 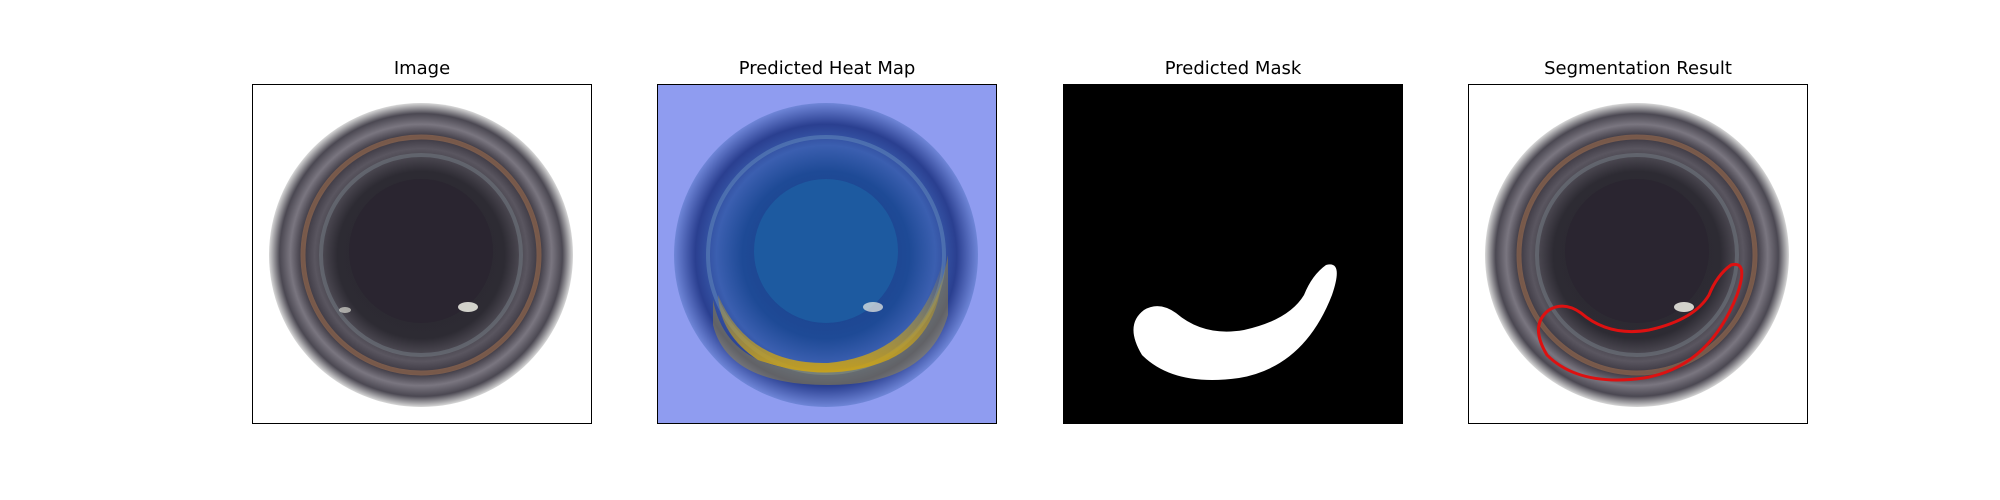 What do you see at coordinates (1233, 68) in the screenshot?
I see `panel-title: Predicted Mask` at bounding box center [1233, 68].